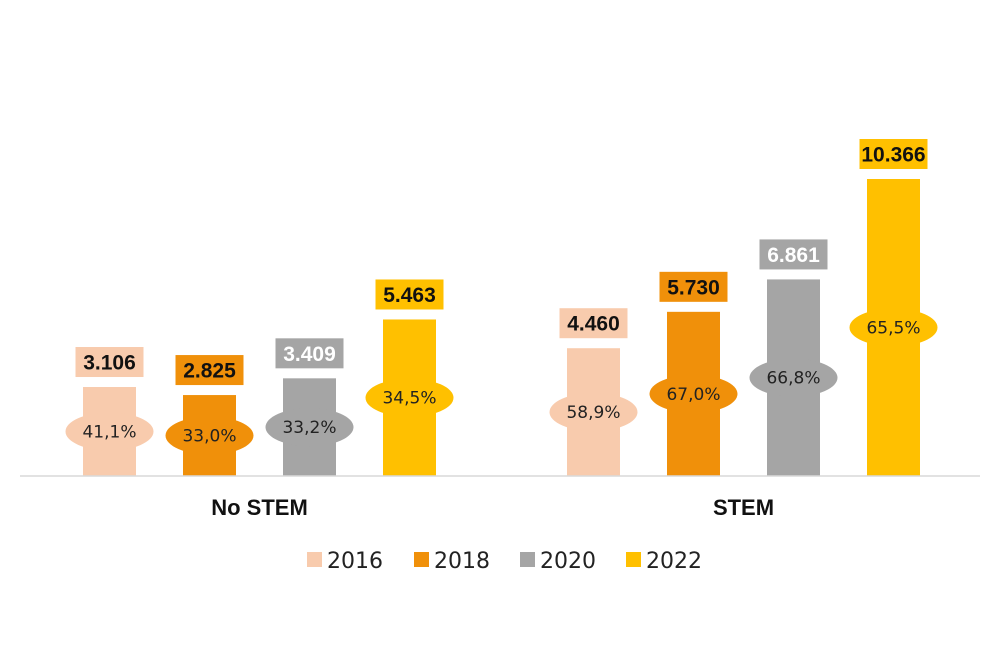 This screenshot has width=1000, height=650. I want to click on value-label: 3.409, so click(309, 354).